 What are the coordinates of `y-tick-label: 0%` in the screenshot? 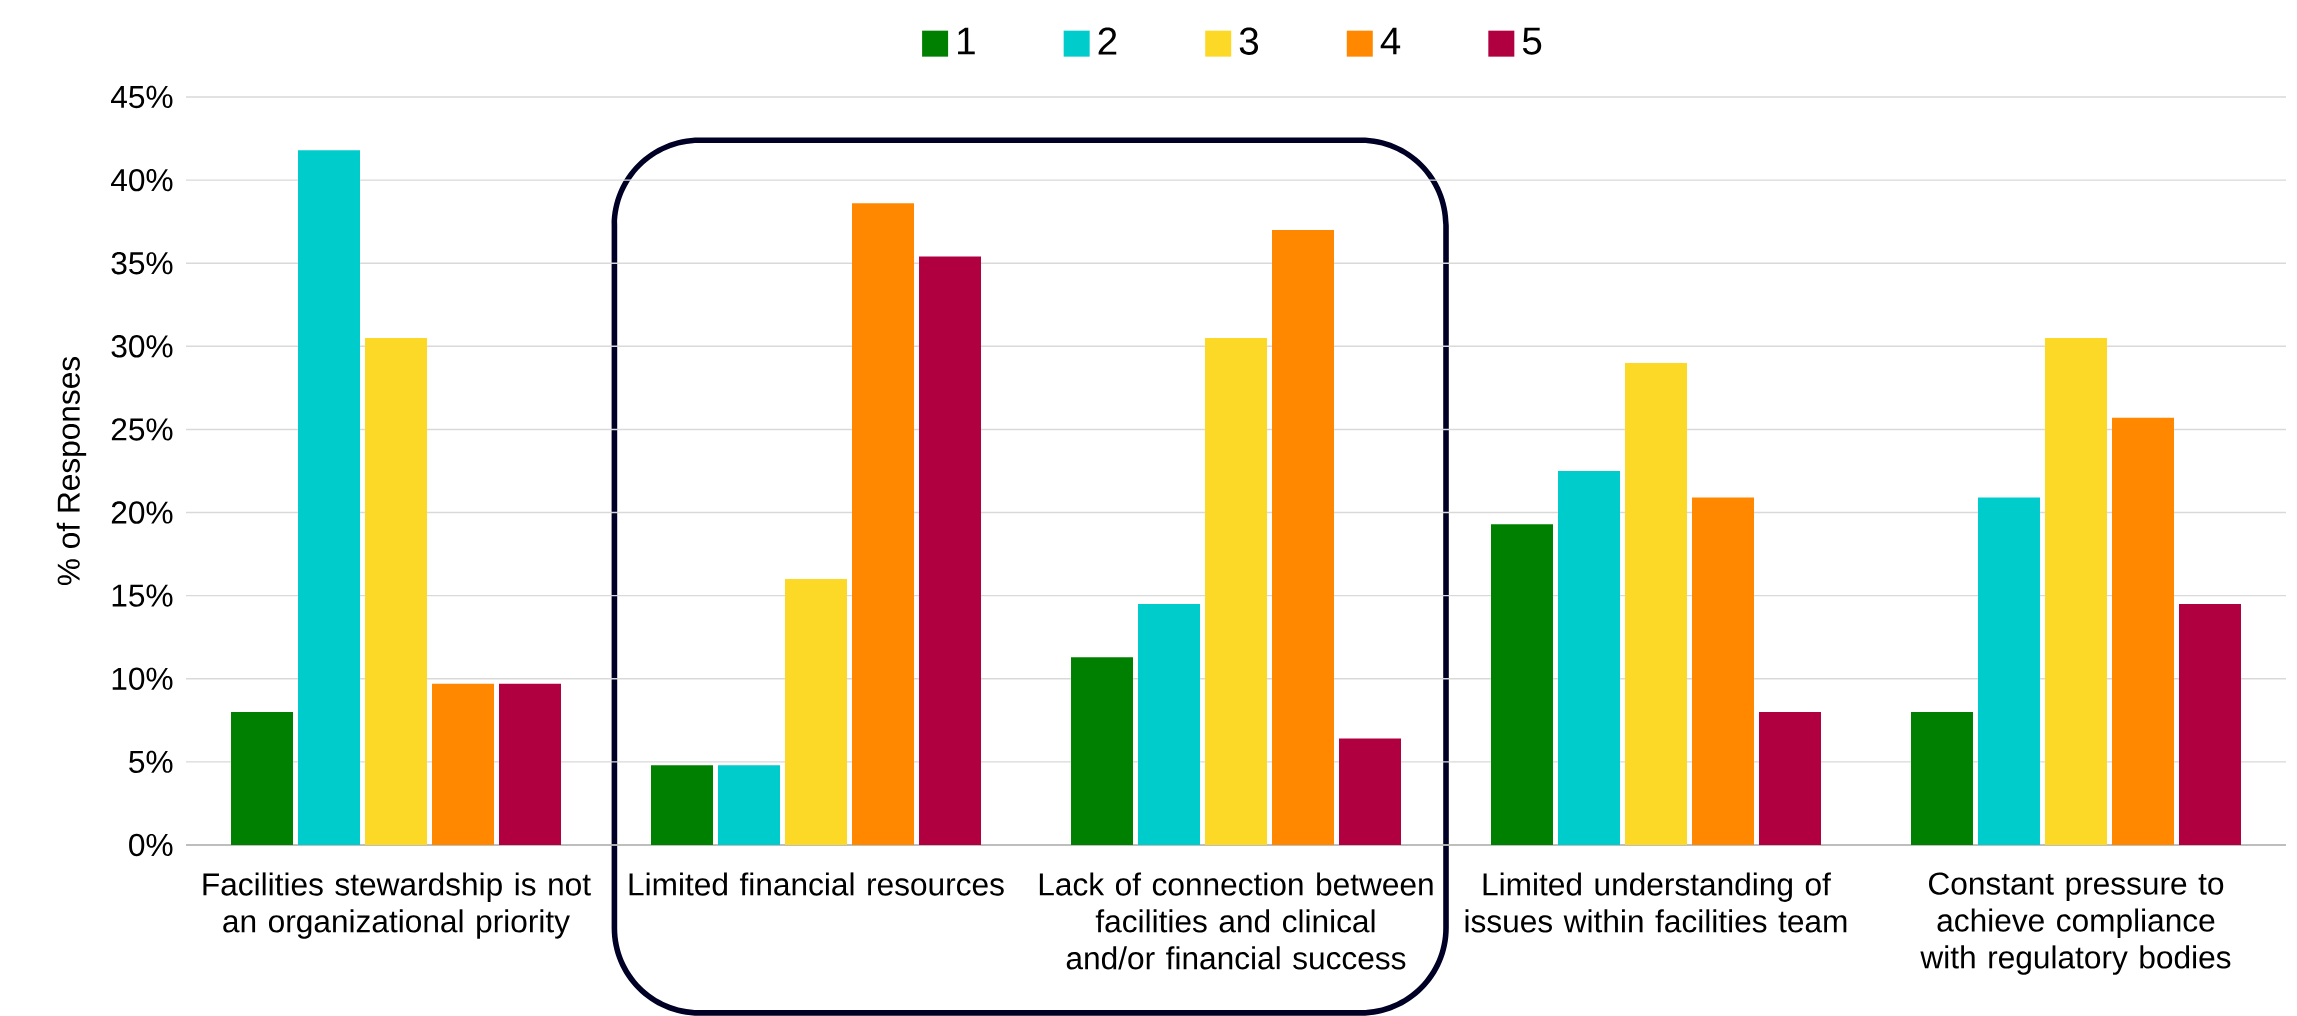 It's located at (151, 845).